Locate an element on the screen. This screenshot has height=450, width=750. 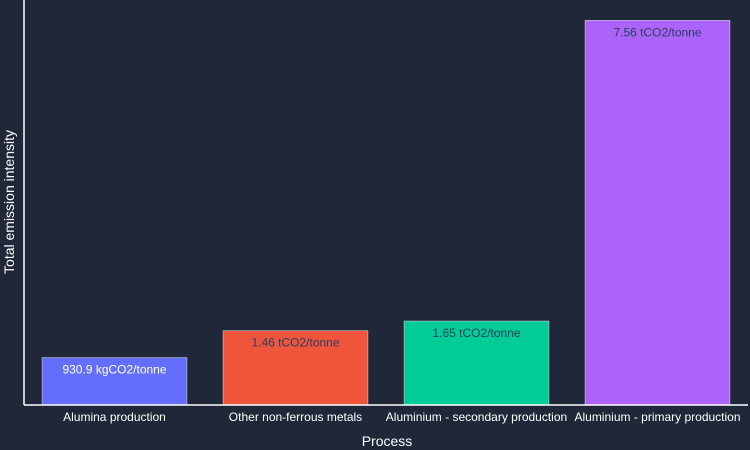
x-axis-title: Process is located at coordinates (387, 441).